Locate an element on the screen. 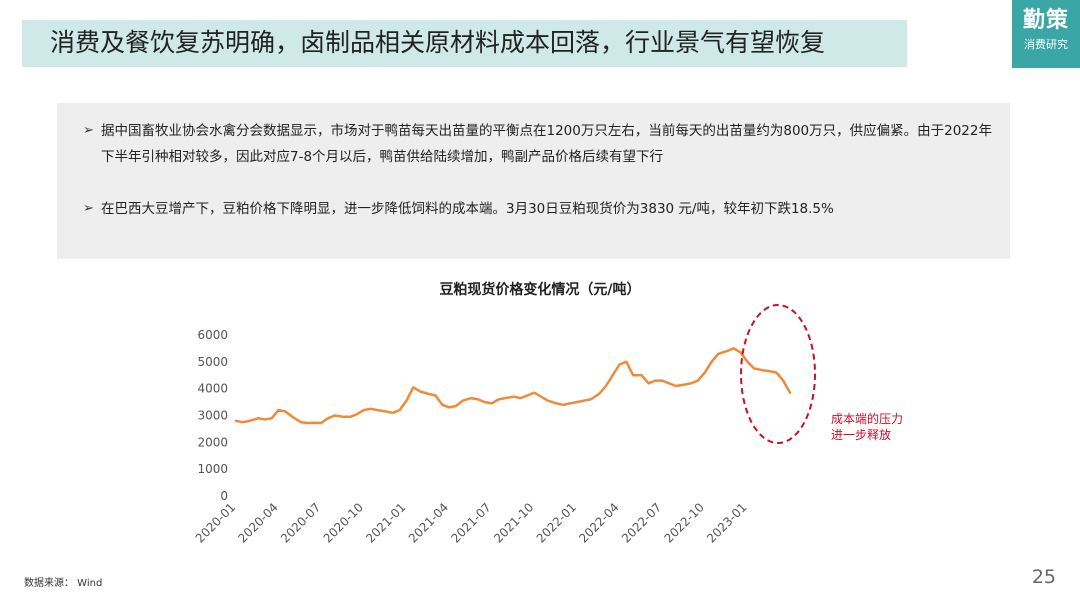 The height and width of the screenshot is (608, 1080). x-tick-label: 2022-04 is located at coordinates (598, 522).